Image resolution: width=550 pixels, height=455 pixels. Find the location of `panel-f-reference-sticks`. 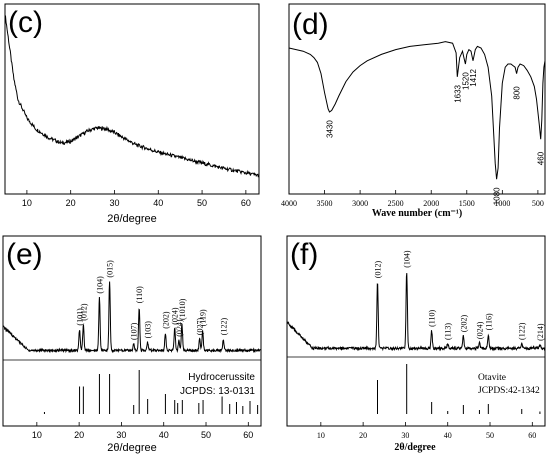

panel-f-reference-sticks is located at coordinates (459, 389).